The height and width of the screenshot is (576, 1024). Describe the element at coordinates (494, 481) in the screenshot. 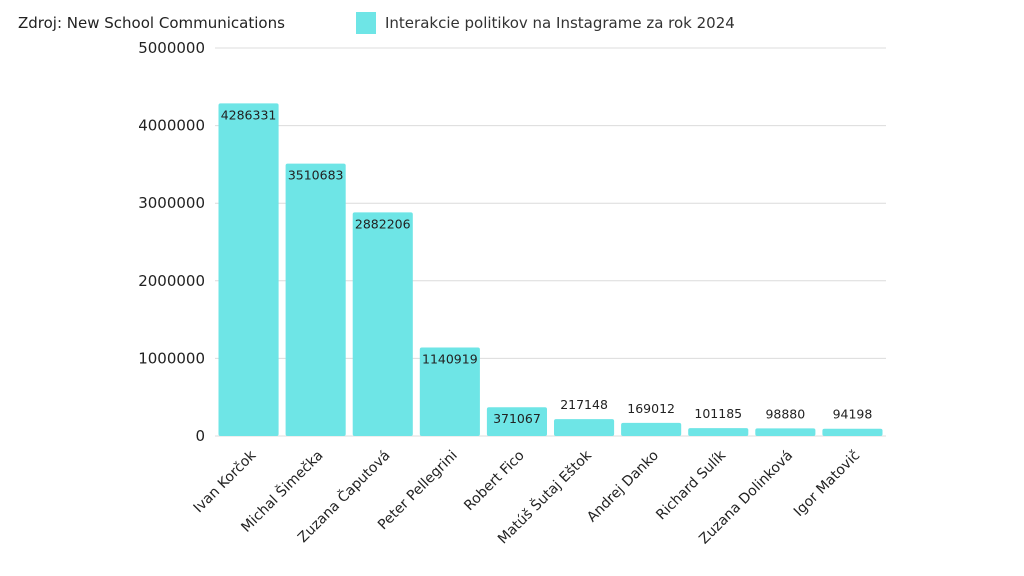

I see `x-tick-label: Robert Fico` at that location.